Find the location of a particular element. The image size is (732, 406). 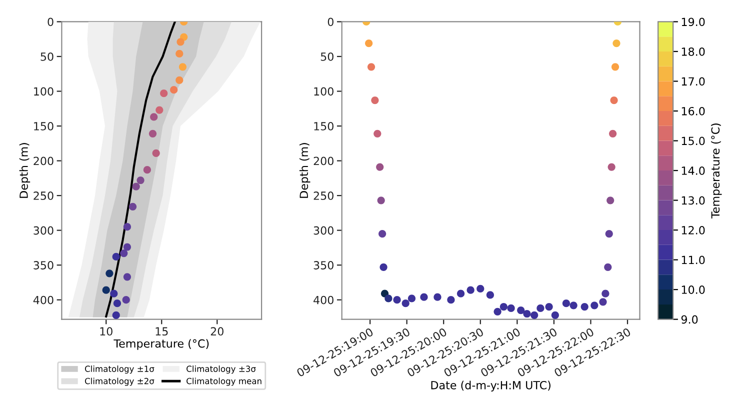

color-bar-label: 14.0 is located at coordinates (693, 170).